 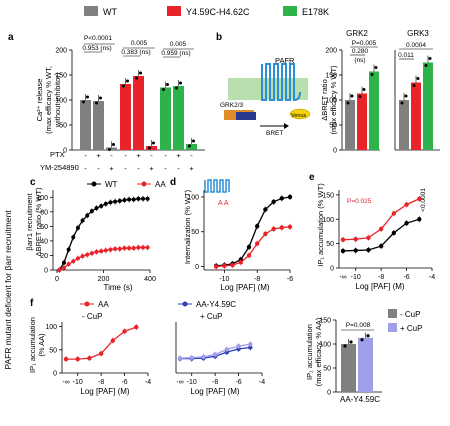 I want to click on panel-letter-e: e, so click(x=312, y=177).